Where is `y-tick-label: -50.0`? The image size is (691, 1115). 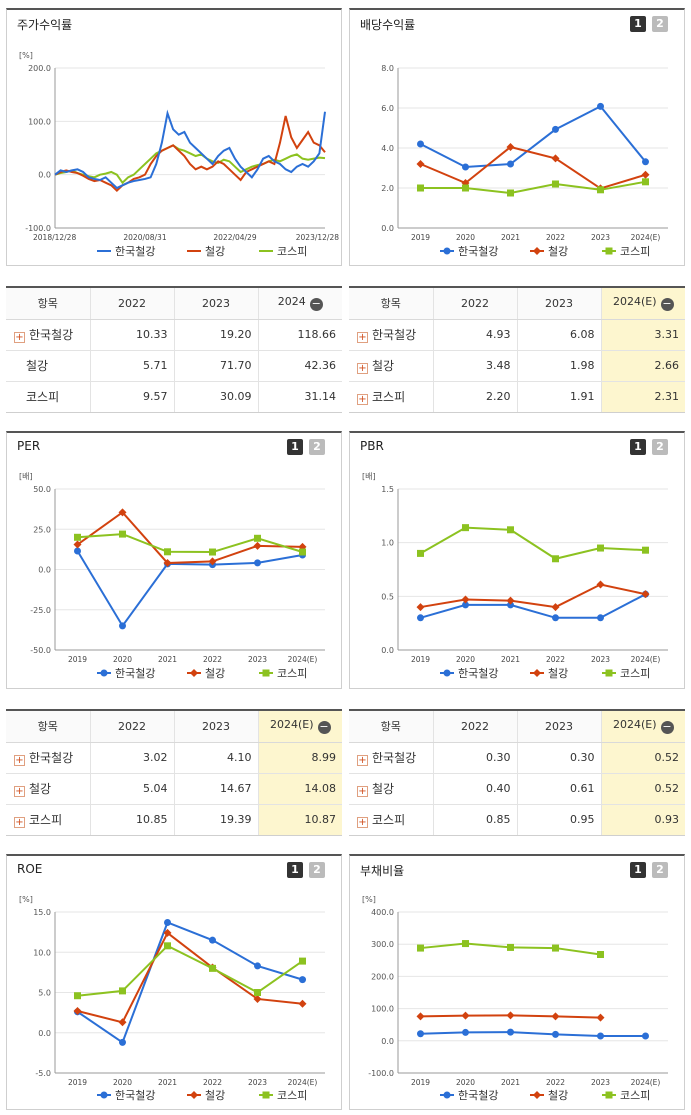
y-tick-label: -50.0 is located at coordinates (40, 650).